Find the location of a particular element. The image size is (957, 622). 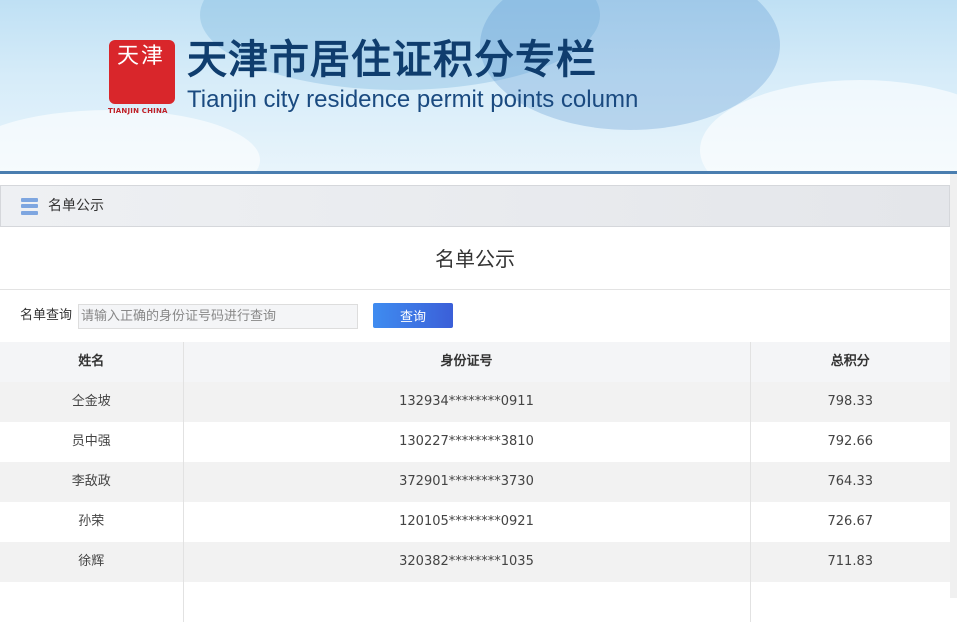

table-row: 李敌政 372901********3730 764.33 is located at coordinates (475, 482).